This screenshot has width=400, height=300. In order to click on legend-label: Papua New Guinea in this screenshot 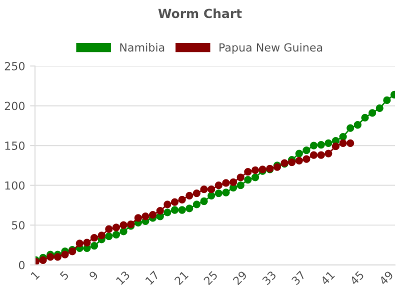, I will do `click(271, 48)`.